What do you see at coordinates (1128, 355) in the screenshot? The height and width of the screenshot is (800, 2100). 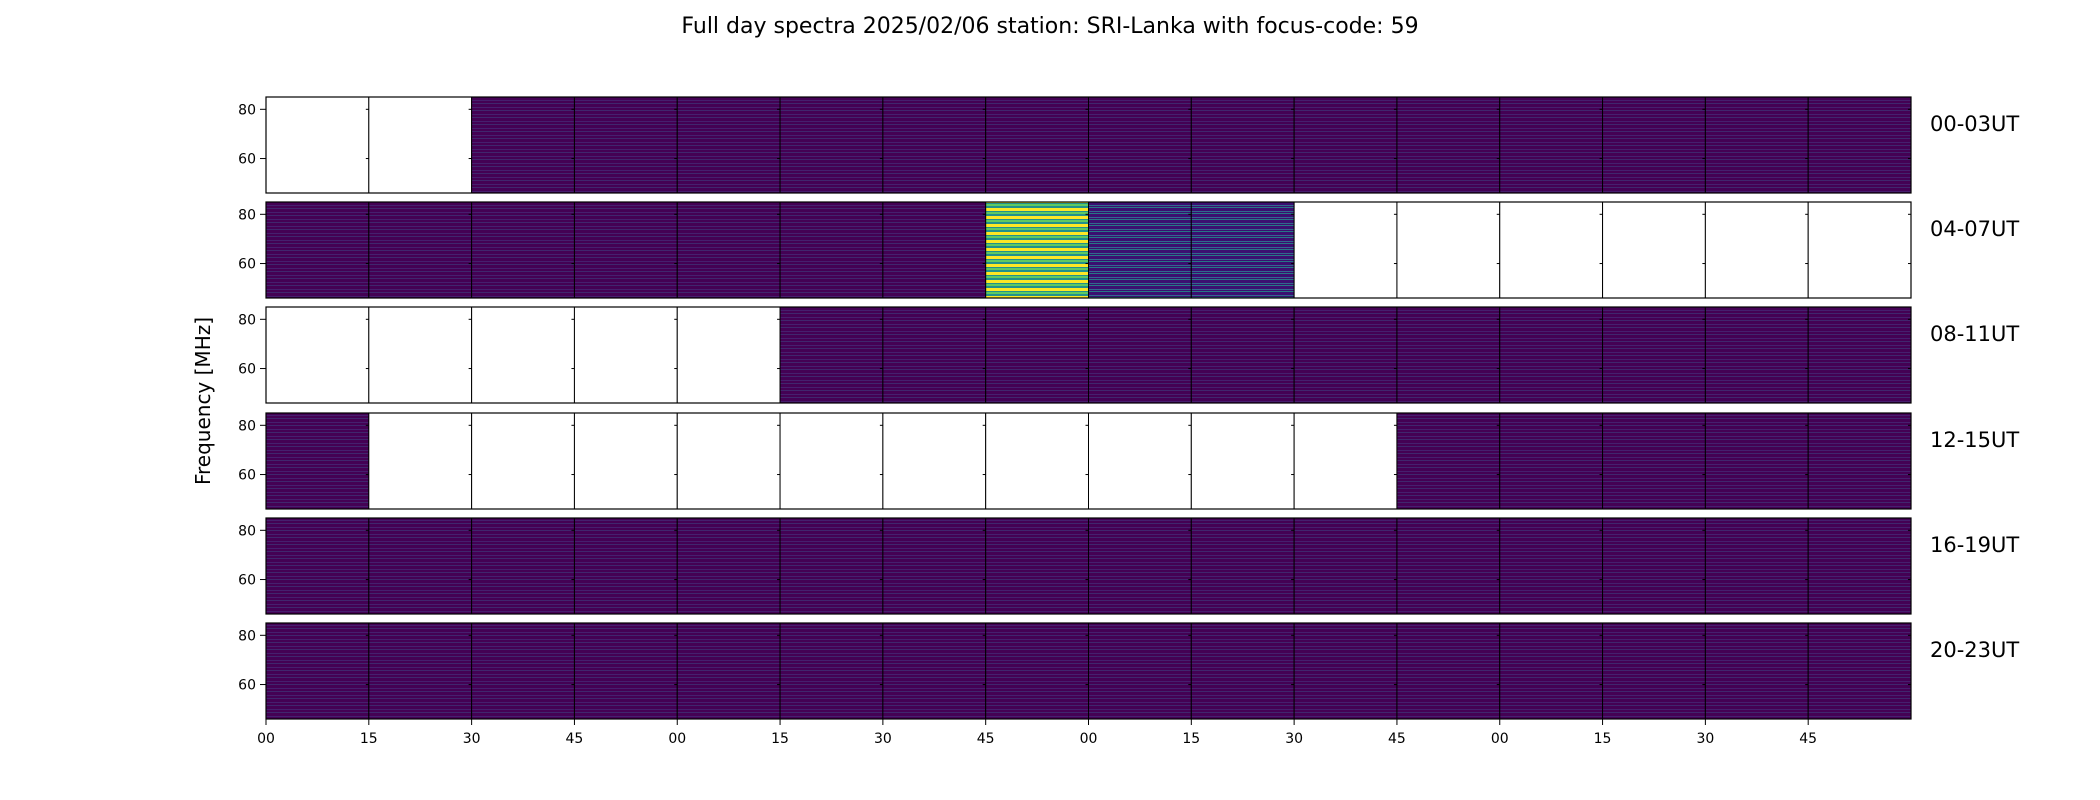 I see `spectra-row: 60 80 08-11UT` at bounding box center [1128, 355].